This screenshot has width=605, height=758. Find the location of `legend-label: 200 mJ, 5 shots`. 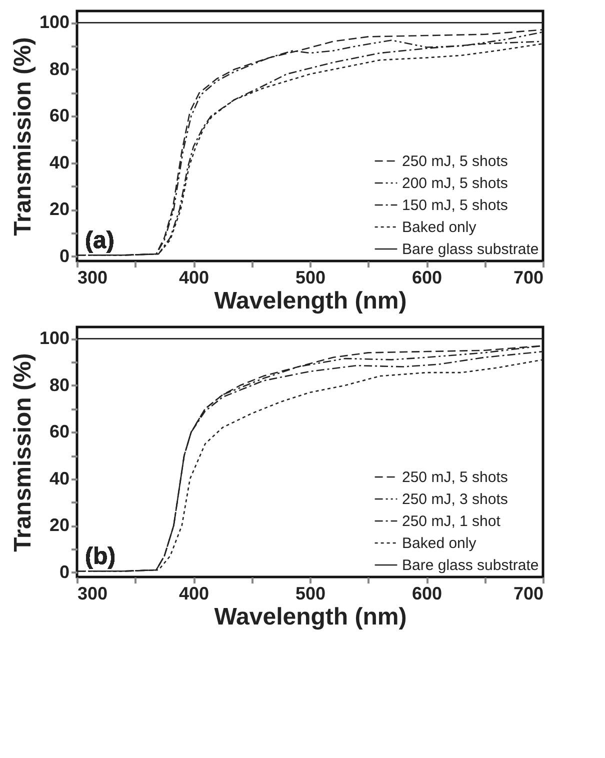

legend-label: 200 mJ, 5 shots is located at coordinates (455, 183).